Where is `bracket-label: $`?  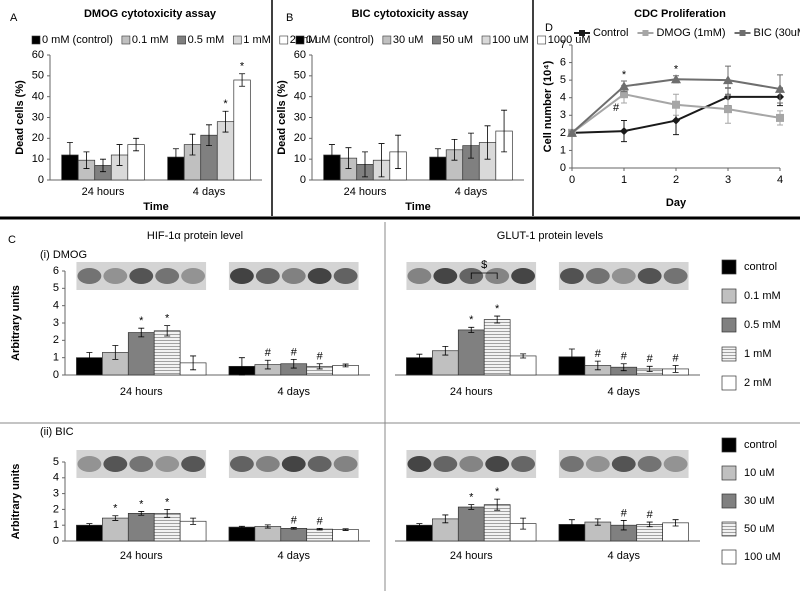
bracket-label: $ is located at coordinates (484, 265).